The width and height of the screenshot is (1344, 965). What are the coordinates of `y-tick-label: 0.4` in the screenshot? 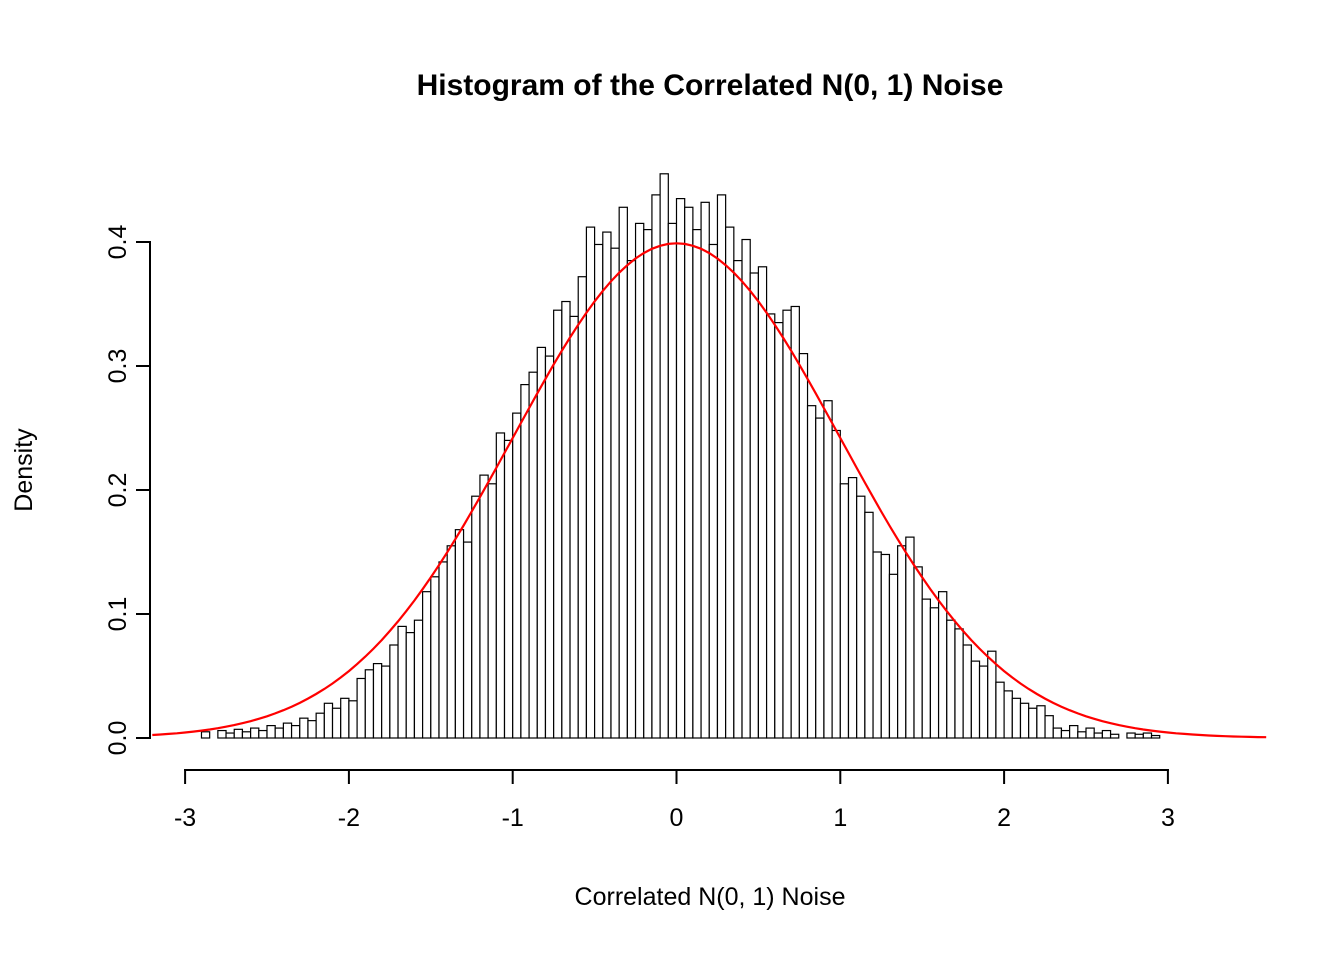 It's located at (118, 242).